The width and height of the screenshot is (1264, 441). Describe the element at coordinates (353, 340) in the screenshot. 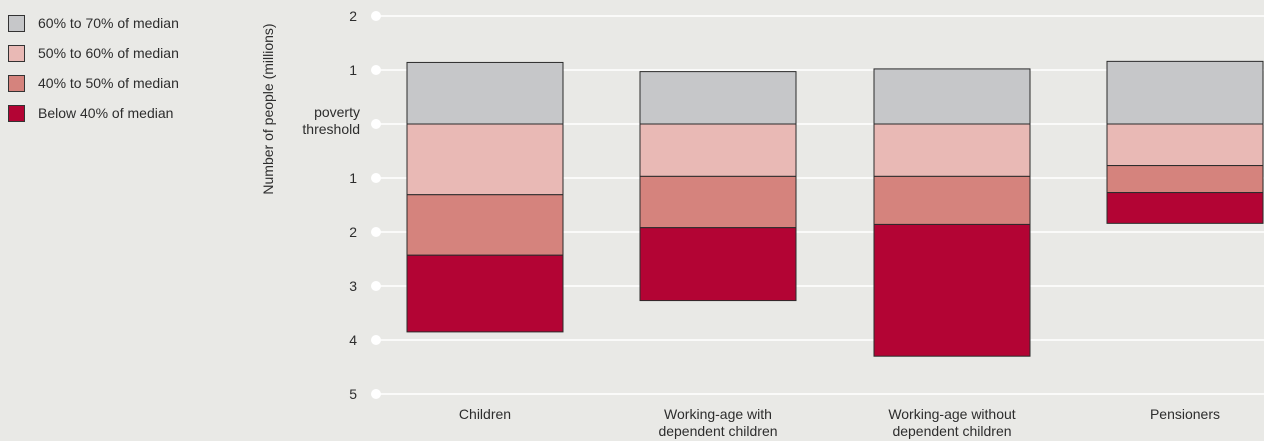

I see `y-tick-label: 4` at that location.